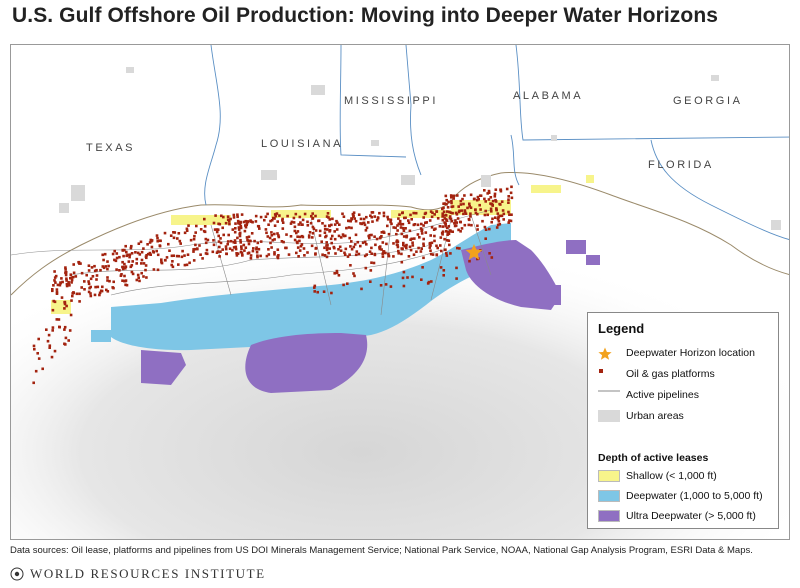  Describe the element at coordinates (138, 574) in the screenshot. I see `footer-brand: WORLD RESOURCES INSTITUTE` at that location.